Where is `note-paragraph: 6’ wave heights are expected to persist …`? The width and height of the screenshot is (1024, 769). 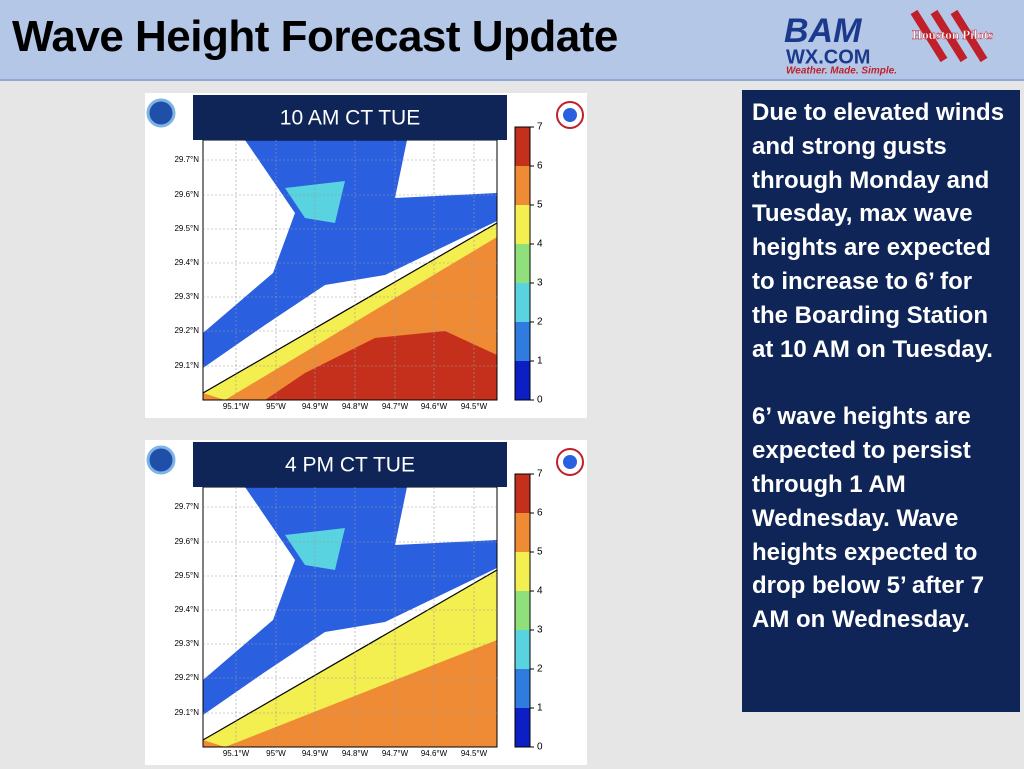 note-paragraph: 6’ wave heights are expected to persist … is located at coordinates (868, 518).